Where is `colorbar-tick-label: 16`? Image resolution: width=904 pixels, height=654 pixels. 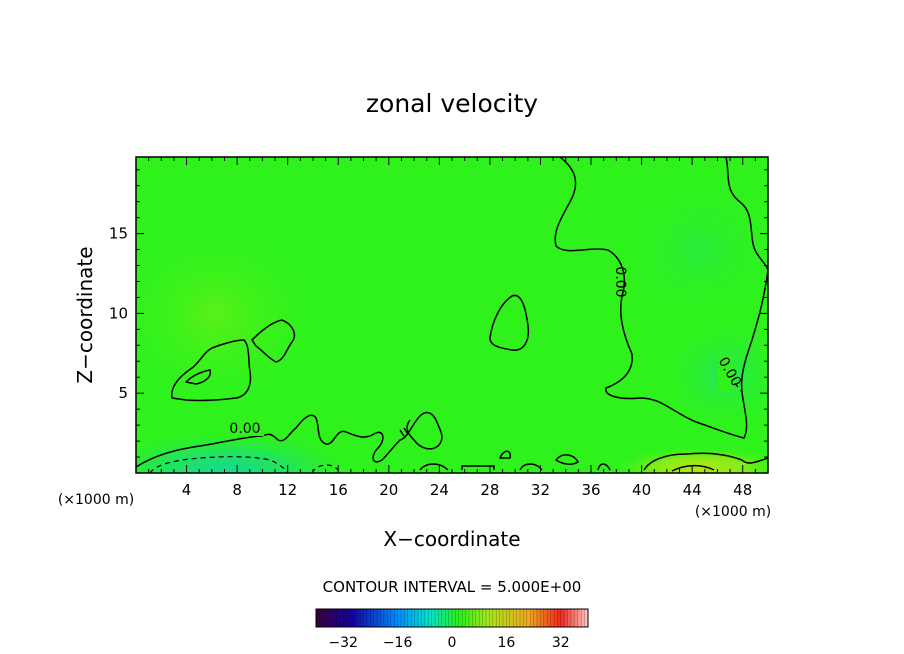
colorbar-tick-label: 16 is located at coordinates (506, 643).